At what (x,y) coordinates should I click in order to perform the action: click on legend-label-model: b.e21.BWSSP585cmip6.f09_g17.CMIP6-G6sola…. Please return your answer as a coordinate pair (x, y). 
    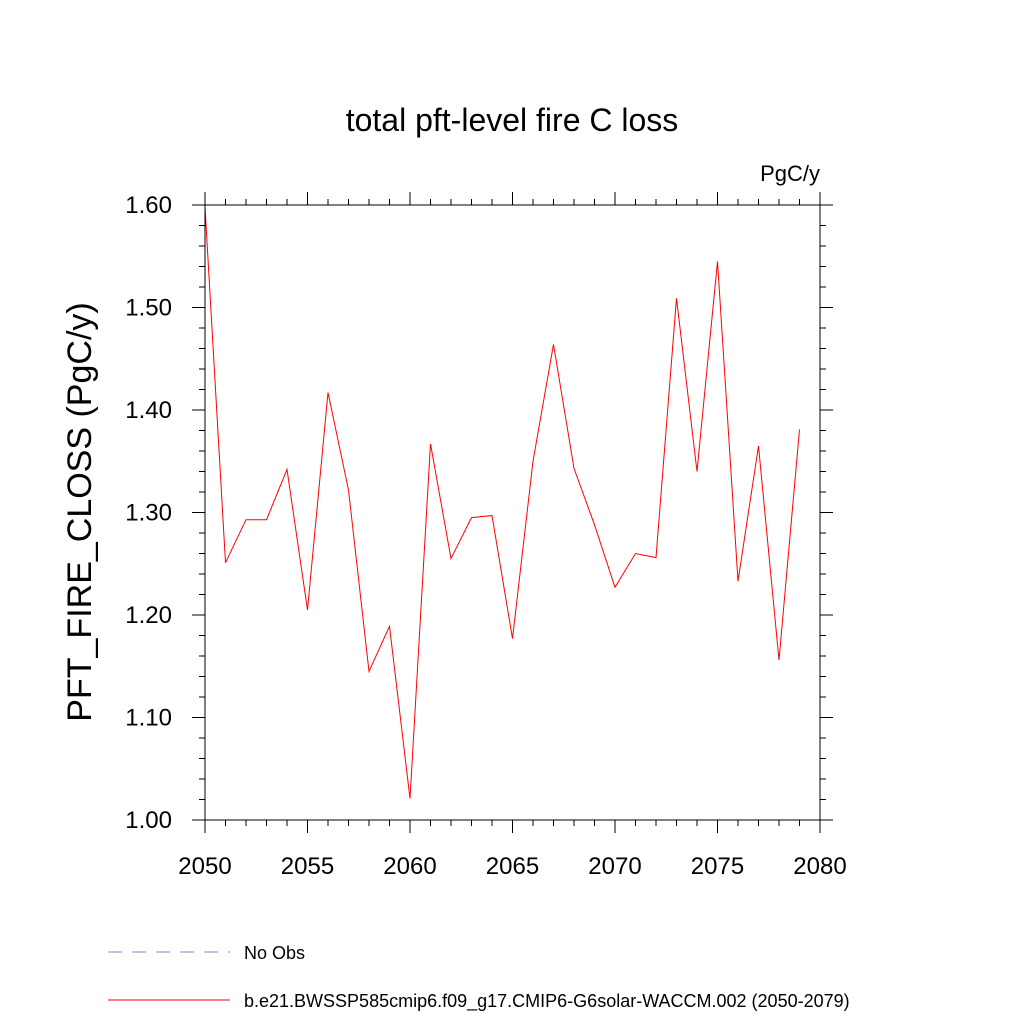
    Looking at the image, I should click on (547, 1001).